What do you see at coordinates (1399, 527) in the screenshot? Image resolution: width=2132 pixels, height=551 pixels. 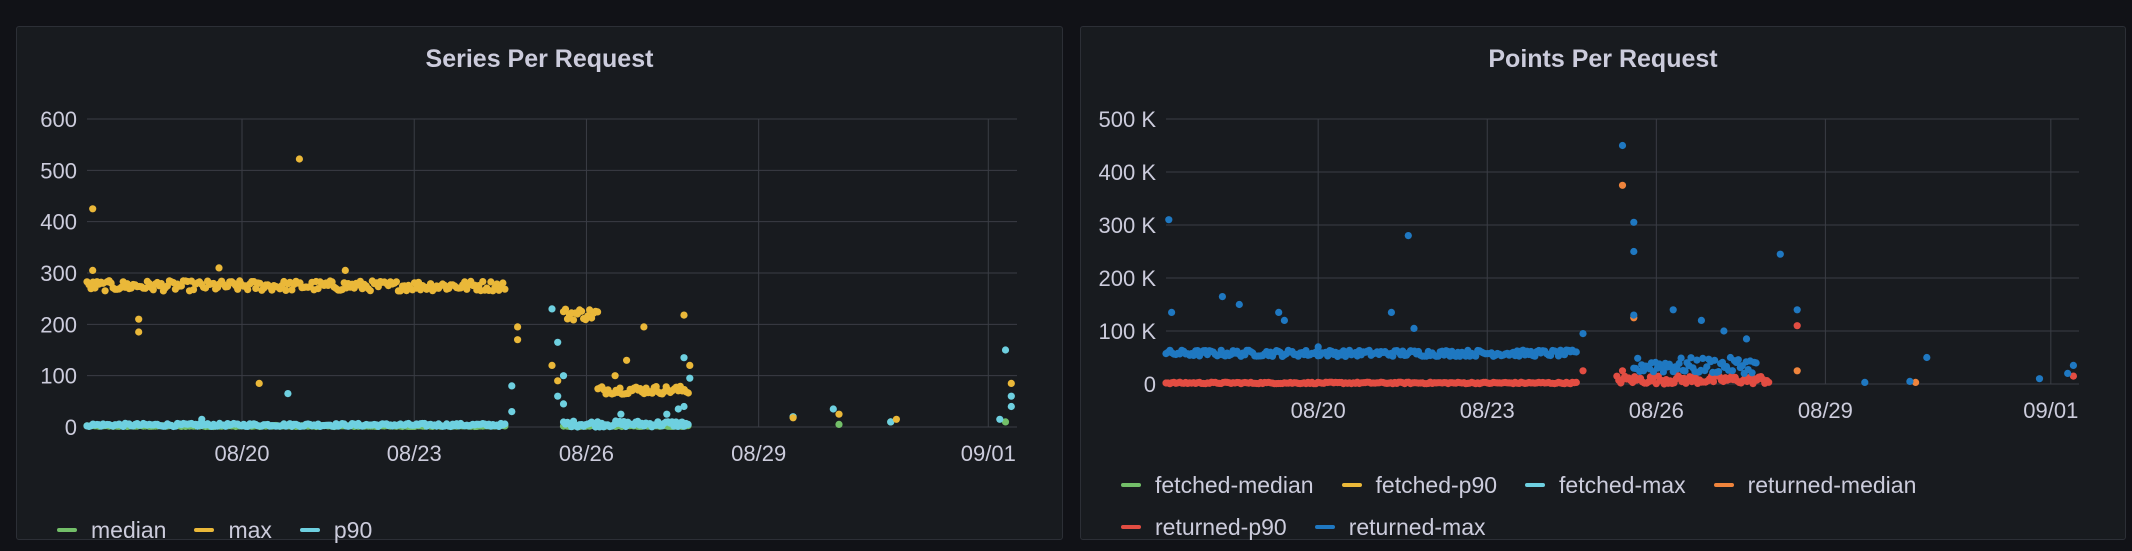 I see `legend-item-returned-max: returned-max` at bounding box center [1399, 527].